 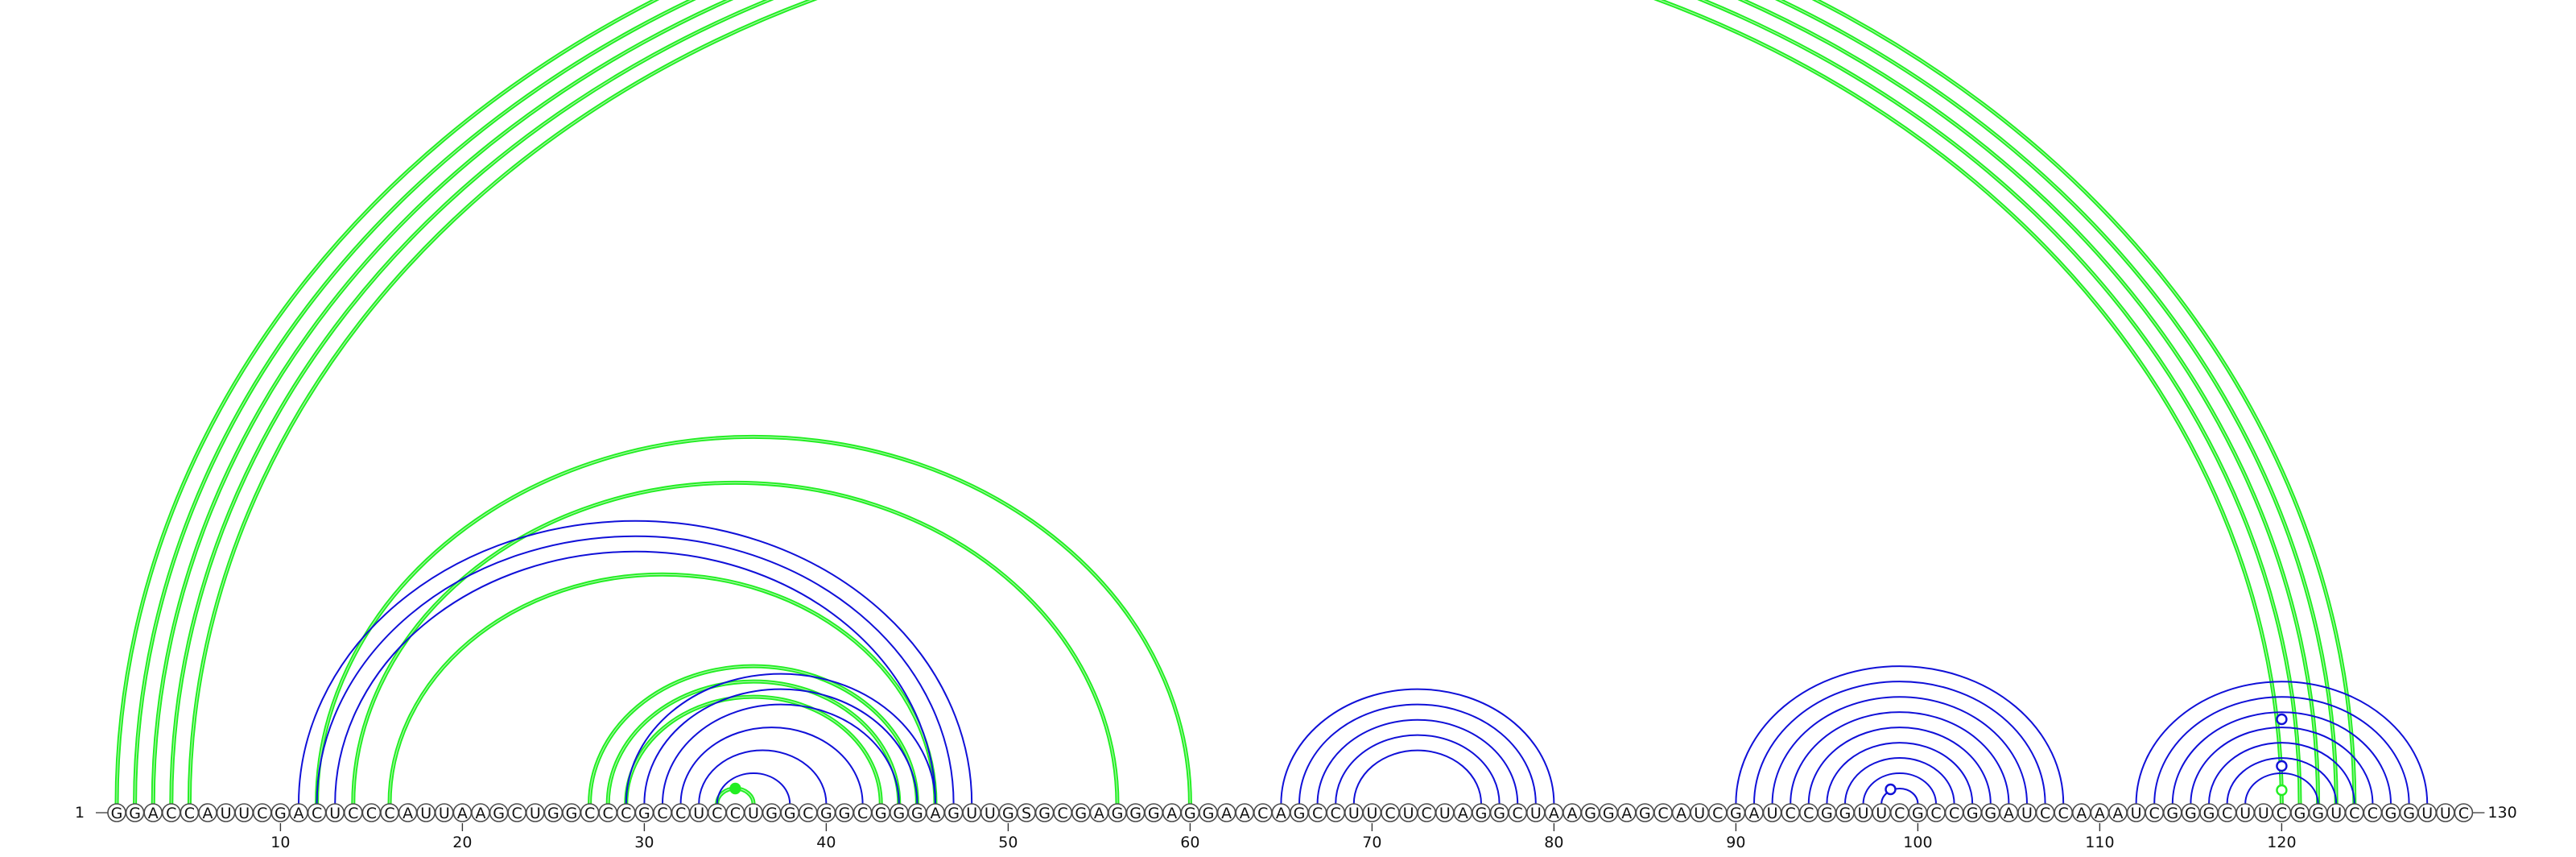 What do you see at coordinates (462, 843) in the screenshot?
I see `tick-label: 20` at bounding box center [462, 843].